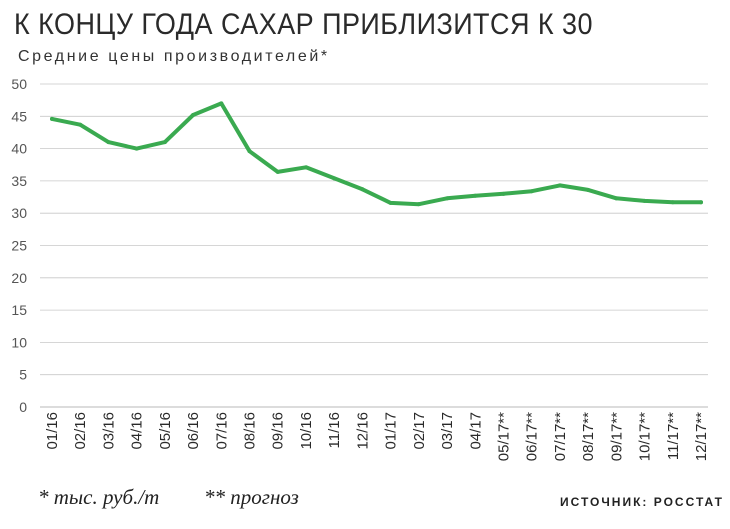 The width and height of the screenshot is (730, 529). What do you see at coordinates (221, 431) in the screenshot?
I see `x-tick-label: 07/16` at bounding box center [221, 431].